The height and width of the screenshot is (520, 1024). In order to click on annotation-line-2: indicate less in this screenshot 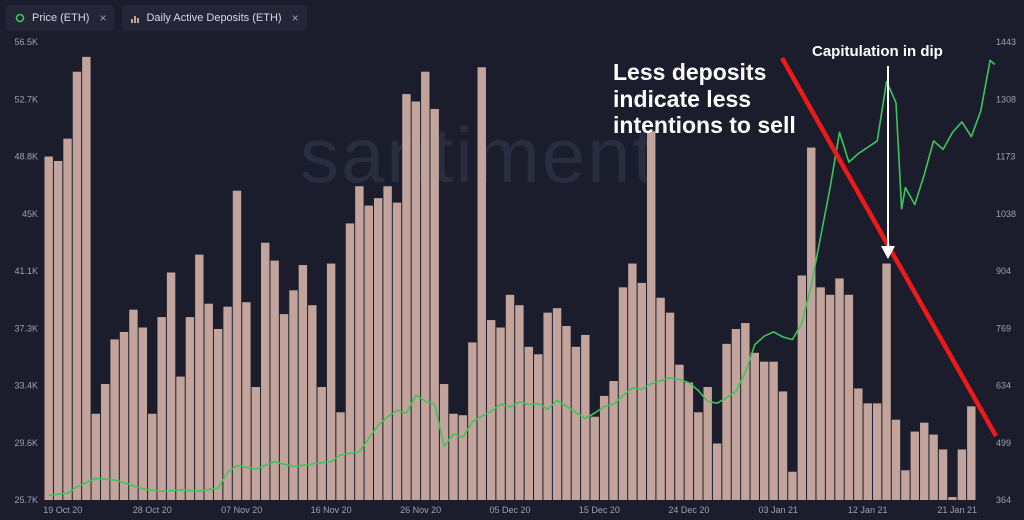, I will do `click(682, 99)`.